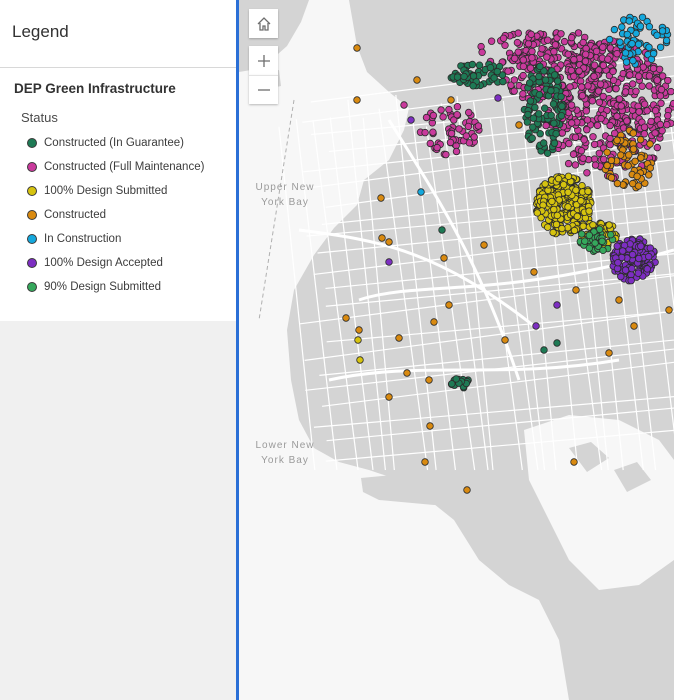 This screenshot has height=700, width=674. Describe the element at coordinates (263, 60) in the screenshot. I see `zoom-in-button` at that location.